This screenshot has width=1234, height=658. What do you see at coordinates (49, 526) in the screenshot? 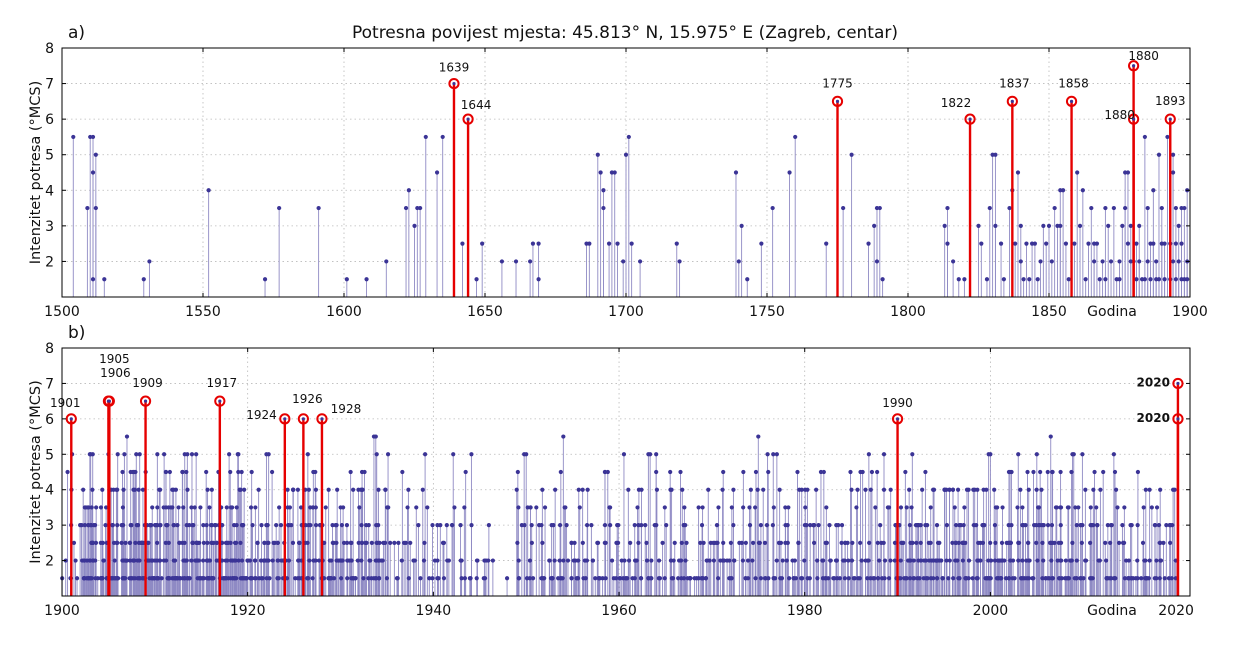
I see `y-tick-label: 3` at bounding box center [49, 526].